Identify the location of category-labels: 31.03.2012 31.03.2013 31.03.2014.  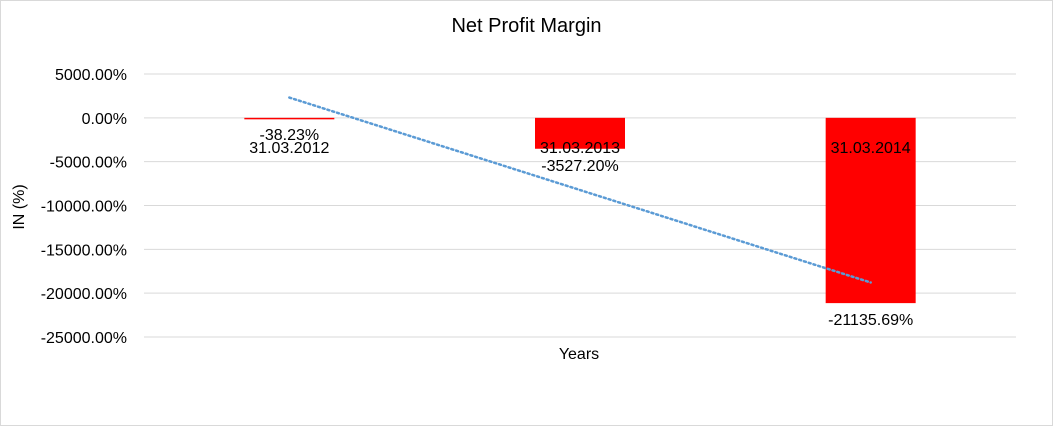
(580, 148).